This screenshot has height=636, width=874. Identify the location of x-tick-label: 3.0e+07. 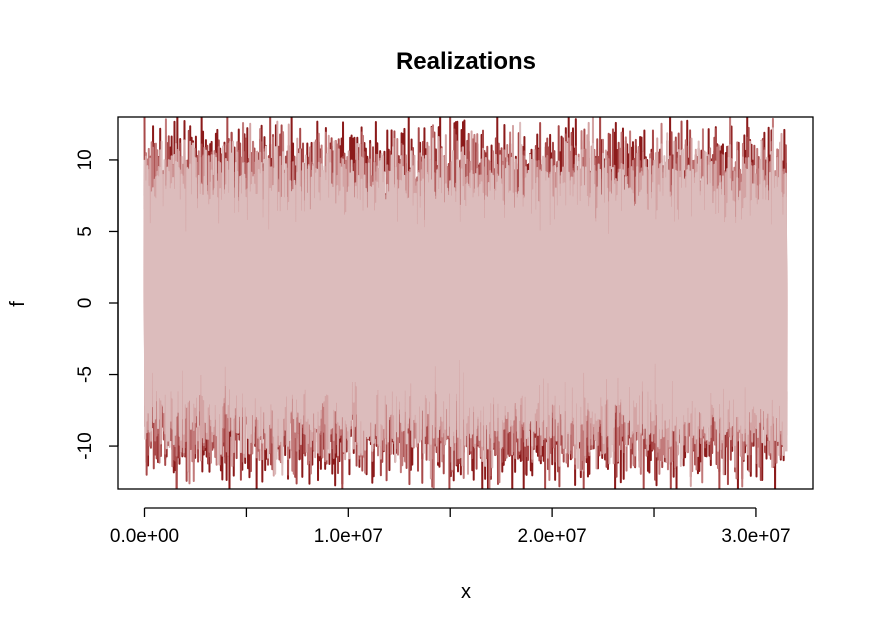
(755, 536).